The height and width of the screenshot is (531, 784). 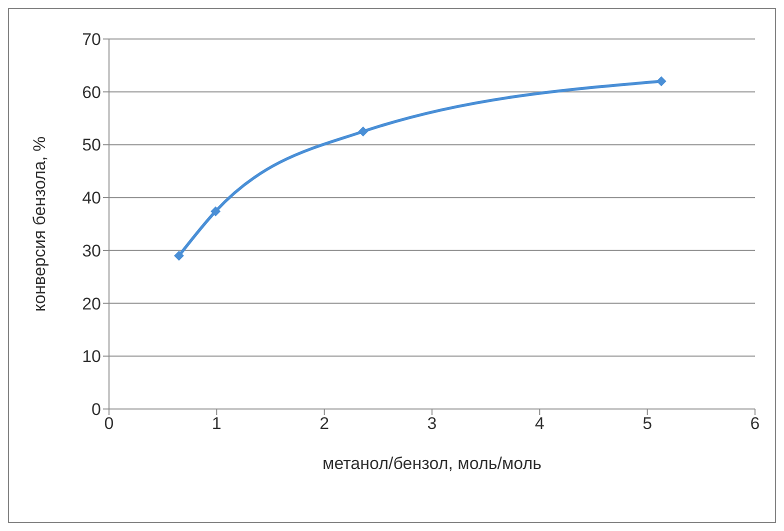 What do you see at coordinates (539, 424) in the screenshot?
I see `x-tick-label: 4` at bounding box center [539, 424].